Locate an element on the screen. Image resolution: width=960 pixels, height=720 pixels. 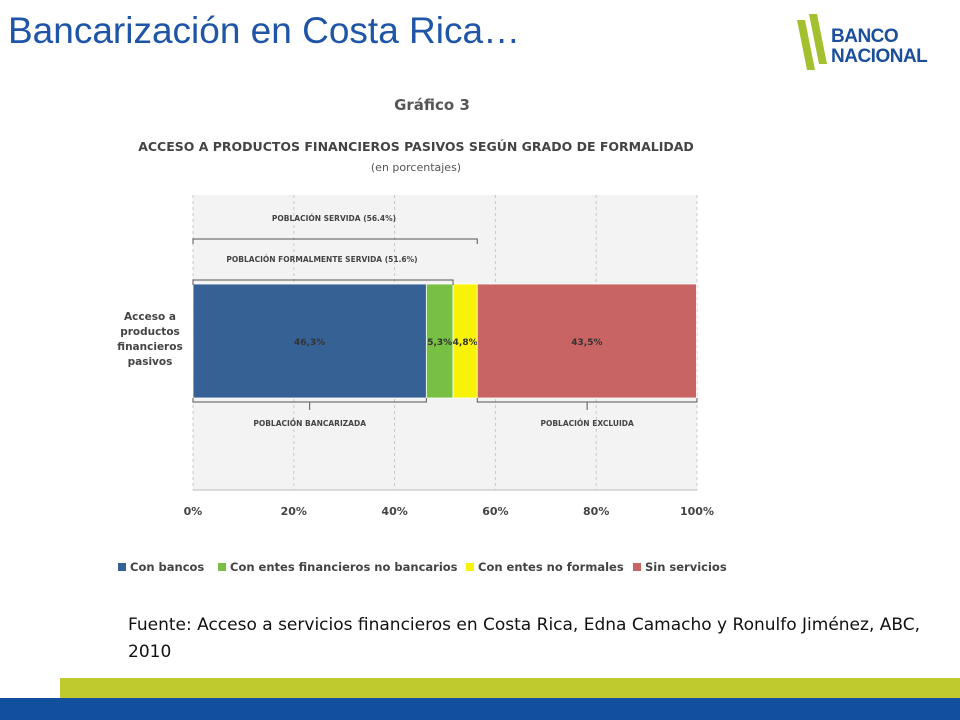
legend-label-3: Sin servicios is located at coordinates (686, 567).